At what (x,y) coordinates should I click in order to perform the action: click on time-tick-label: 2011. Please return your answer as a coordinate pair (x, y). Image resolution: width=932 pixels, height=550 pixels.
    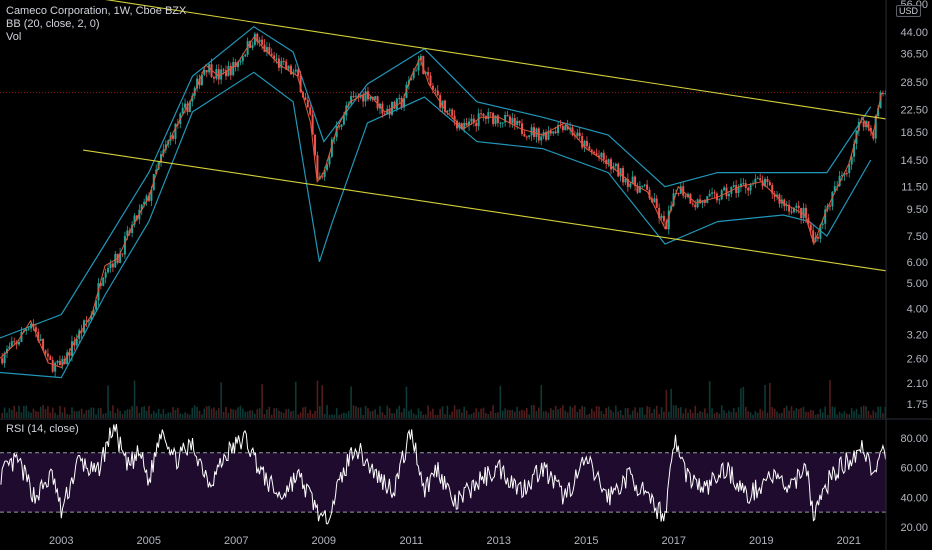
    Looking at the image, I should click on (411, 541).